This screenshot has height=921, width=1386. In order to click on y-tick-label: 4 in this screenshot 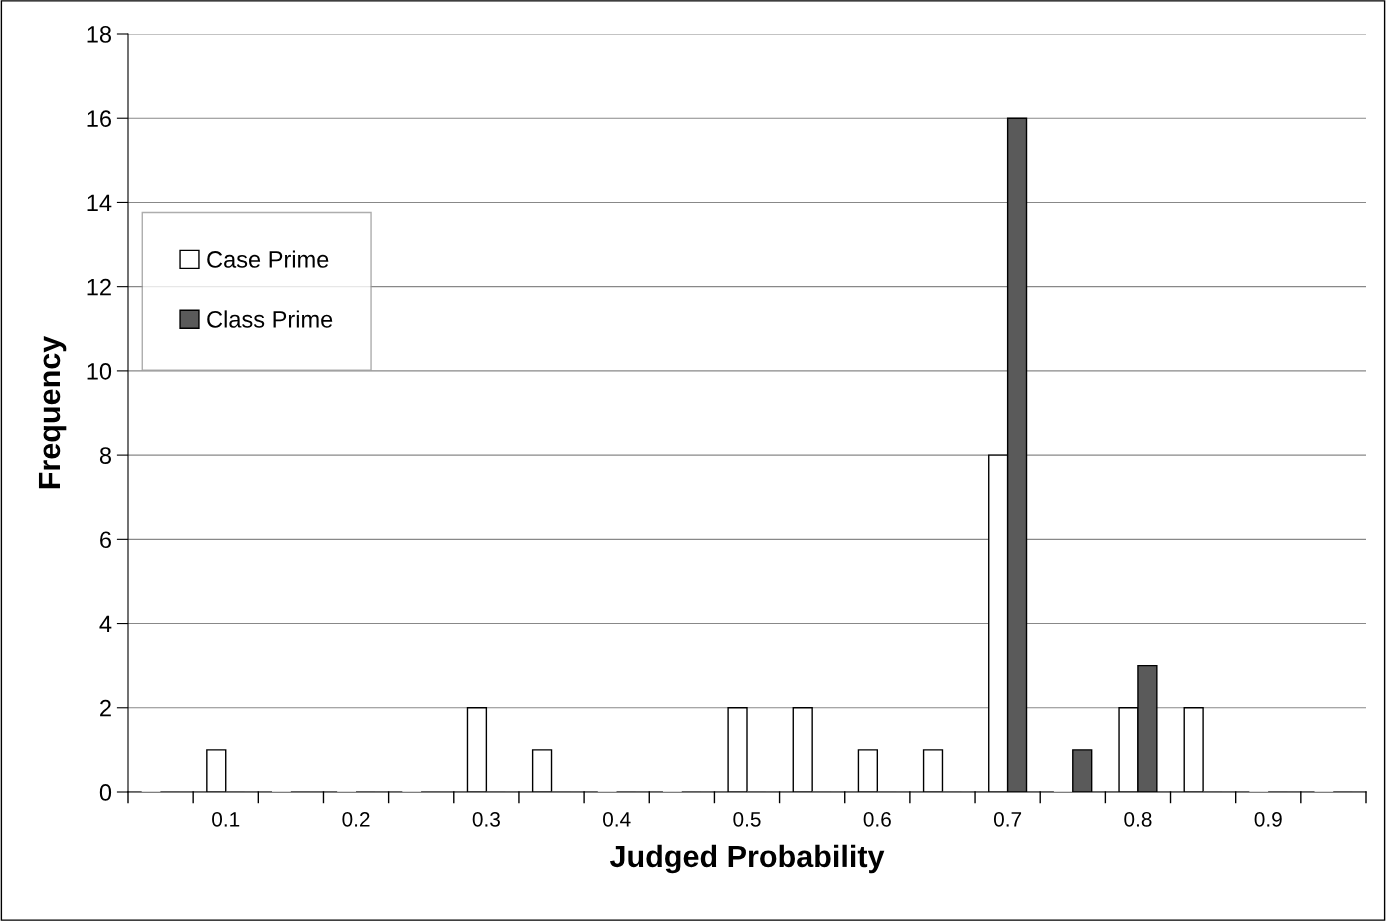, I will do `click(105, 624)`.